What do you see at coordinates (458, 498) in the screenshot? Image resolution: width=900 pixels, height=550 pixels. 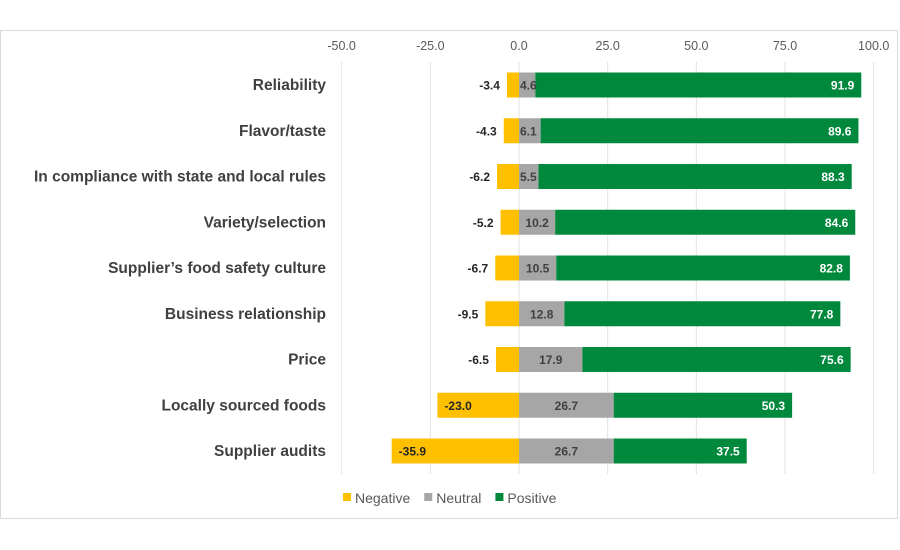 I see `legend-label-neutral: Neutral` at bounding box center [458, 498].